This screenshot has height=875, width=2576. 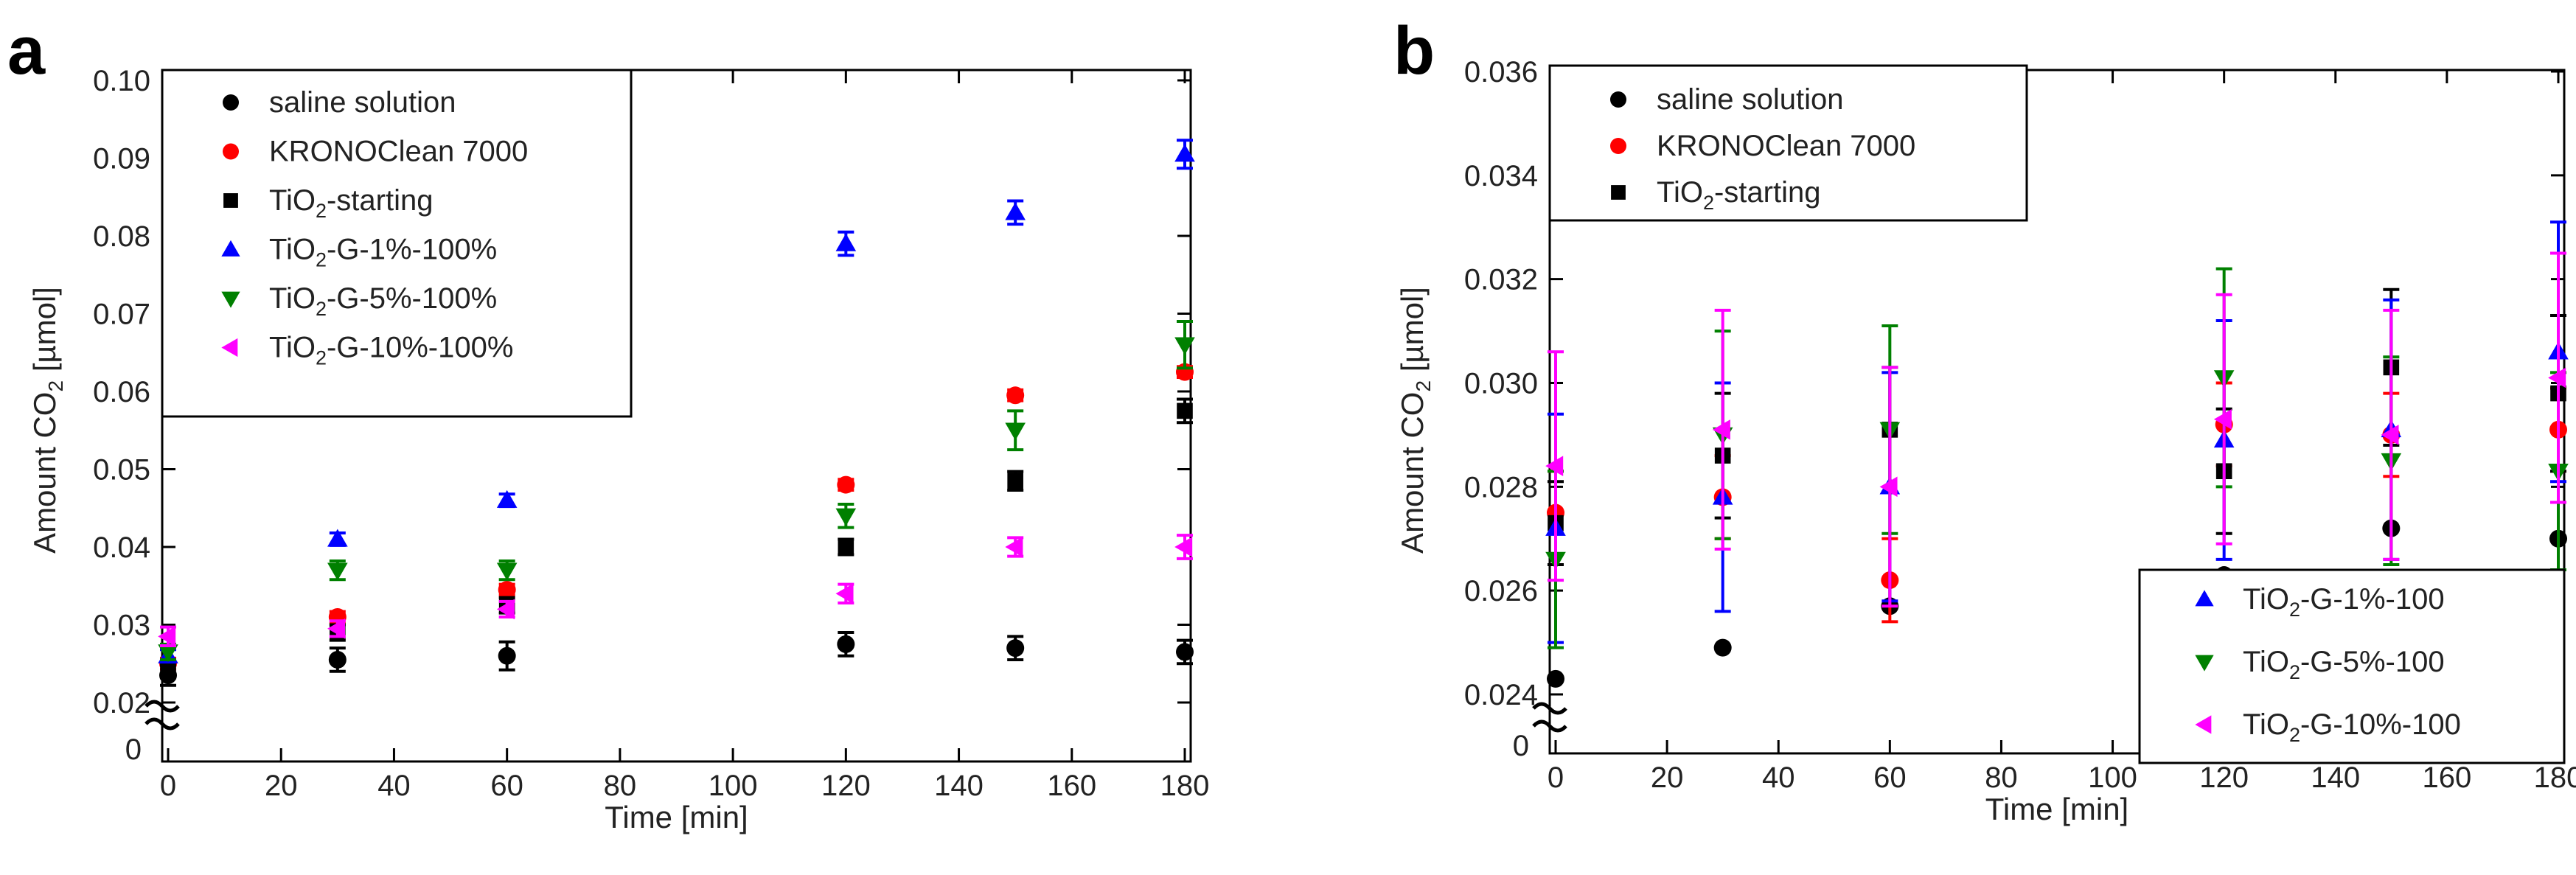 I want to click on x-tick-label: 60, so click(x=507, y=786).